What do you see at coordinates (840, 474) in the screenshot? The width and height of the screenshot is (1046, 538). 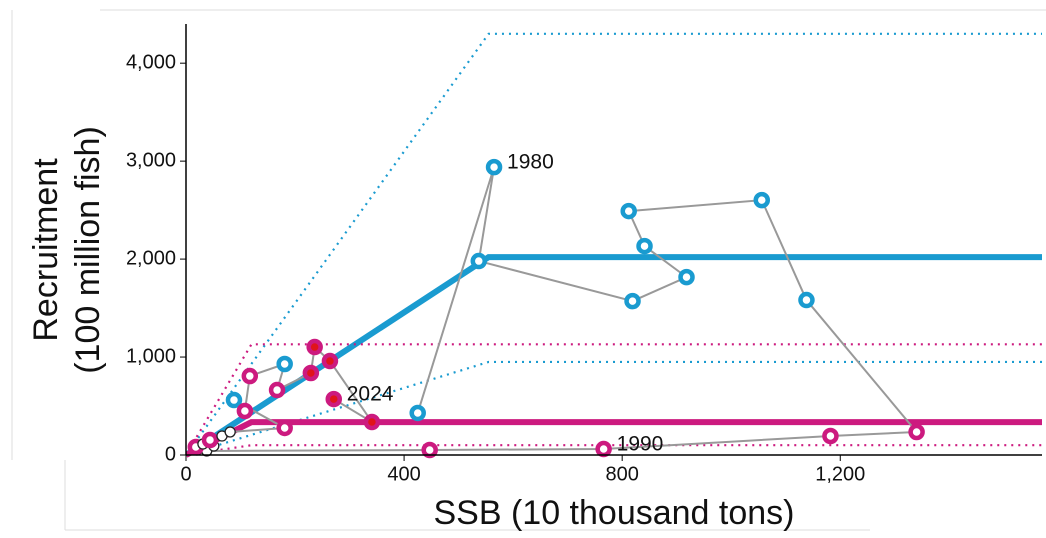 I see `x-tick-label: 1,200` at bounding box center [840, 474].